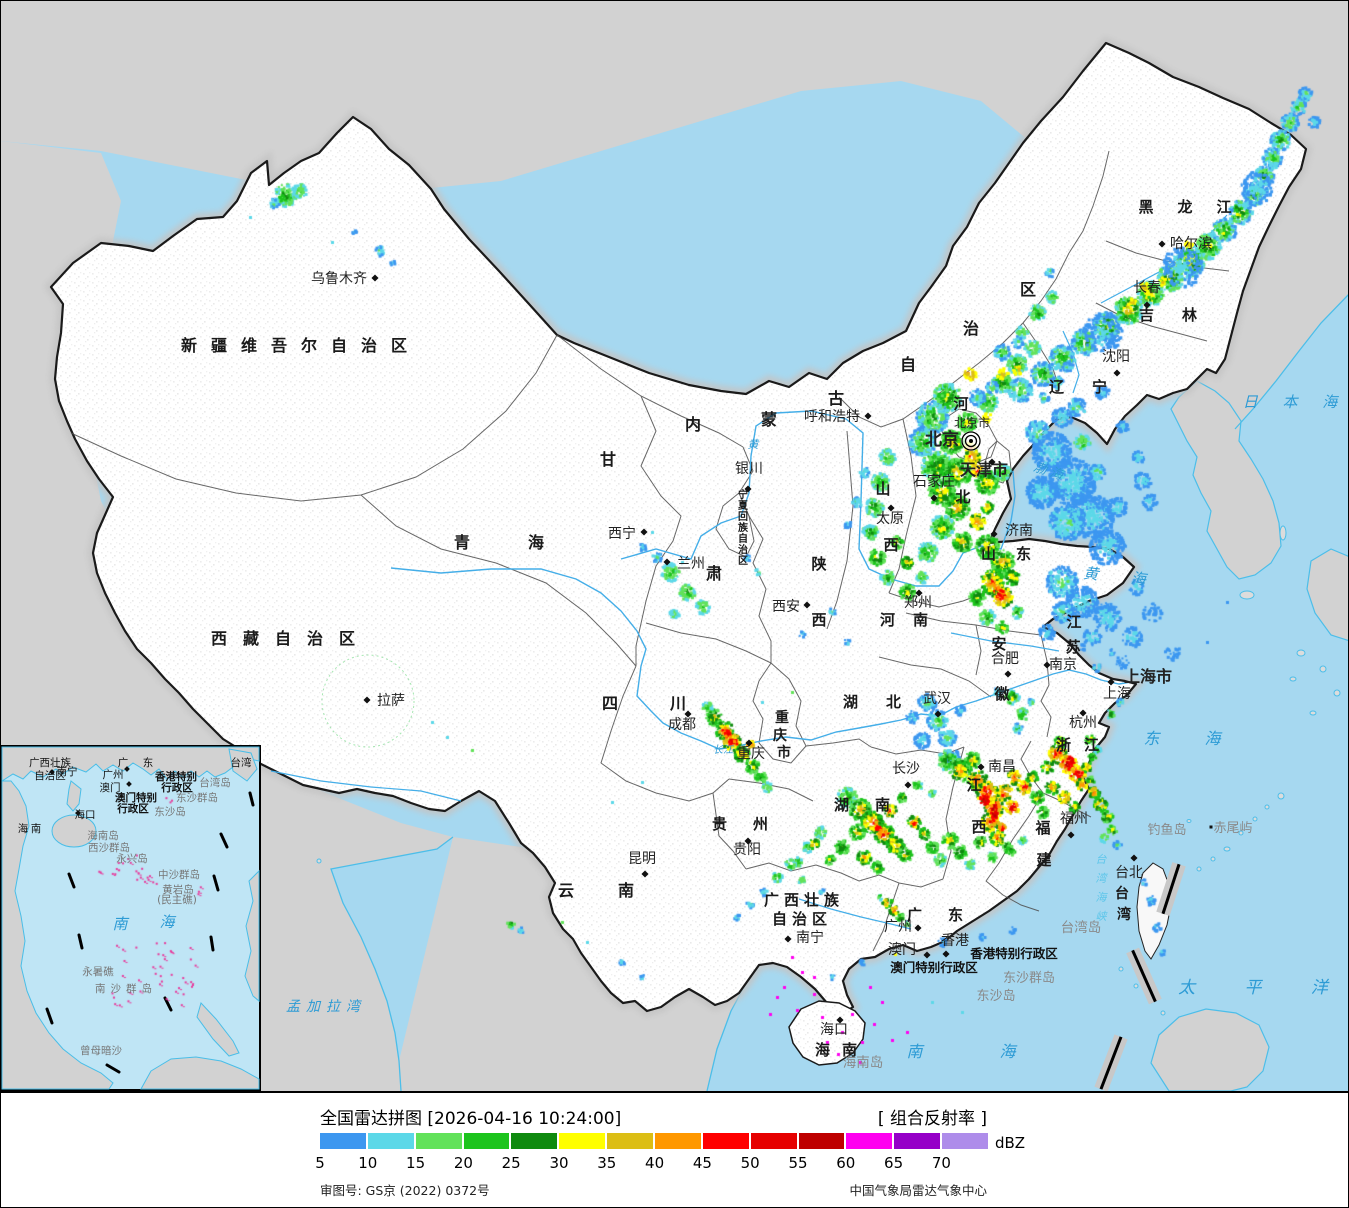  What do you see at coordinates (1121, 577) in the screenshot?
I see `sea-label: 黄 海` at bounding box center [1121, 577].